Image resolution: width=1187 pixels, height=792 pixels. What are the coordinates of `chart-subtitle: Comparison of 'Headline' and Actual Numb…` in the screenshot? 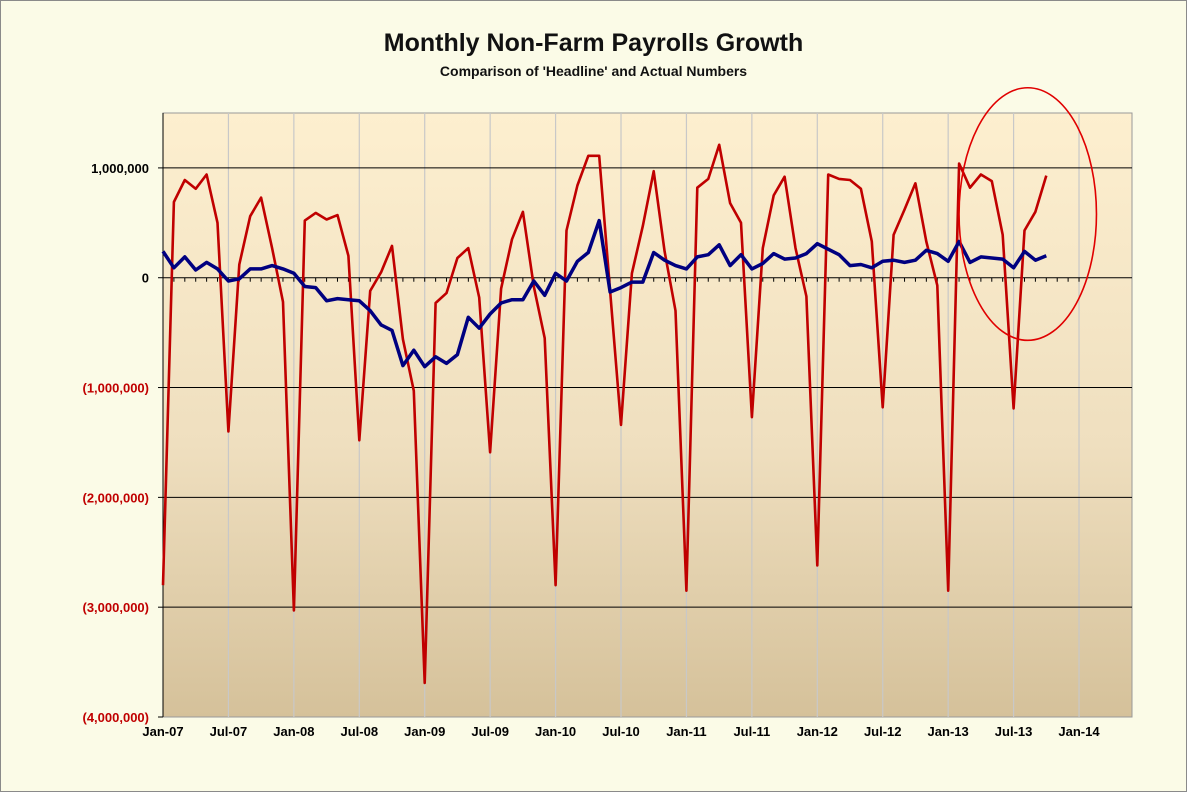 It's located at (593, 71).